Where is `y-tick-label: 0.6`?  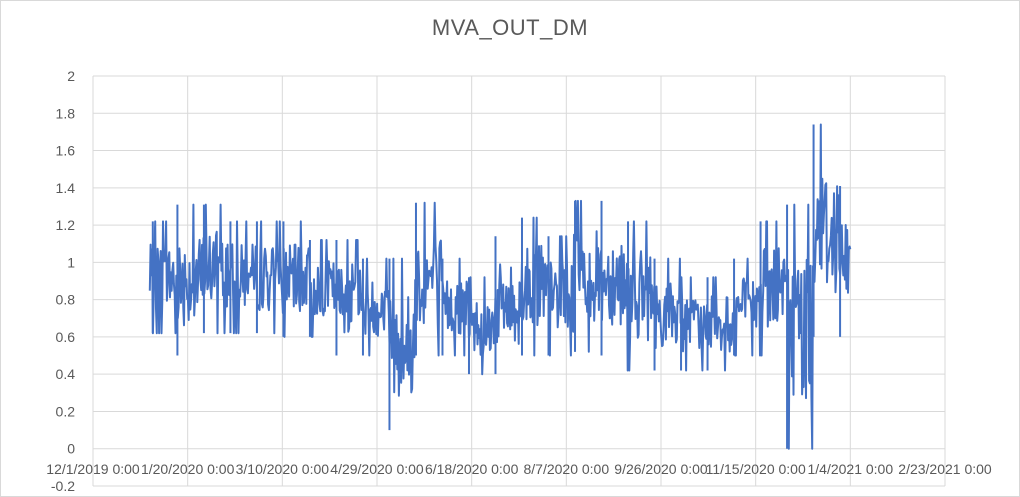
y-tick-label: 0.6 is located at coordinates (66, 337).